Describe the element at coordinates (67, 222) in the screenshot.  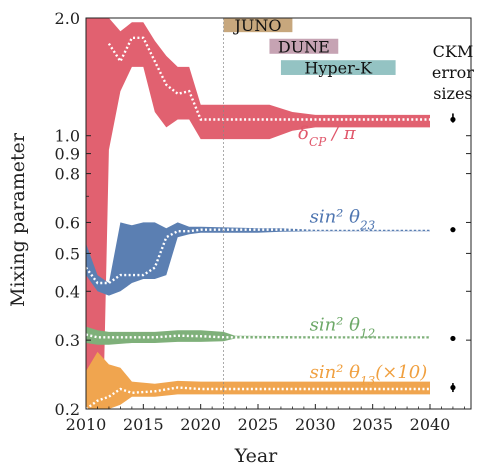
I see `y-tick-label-4: 0.6` at that location.